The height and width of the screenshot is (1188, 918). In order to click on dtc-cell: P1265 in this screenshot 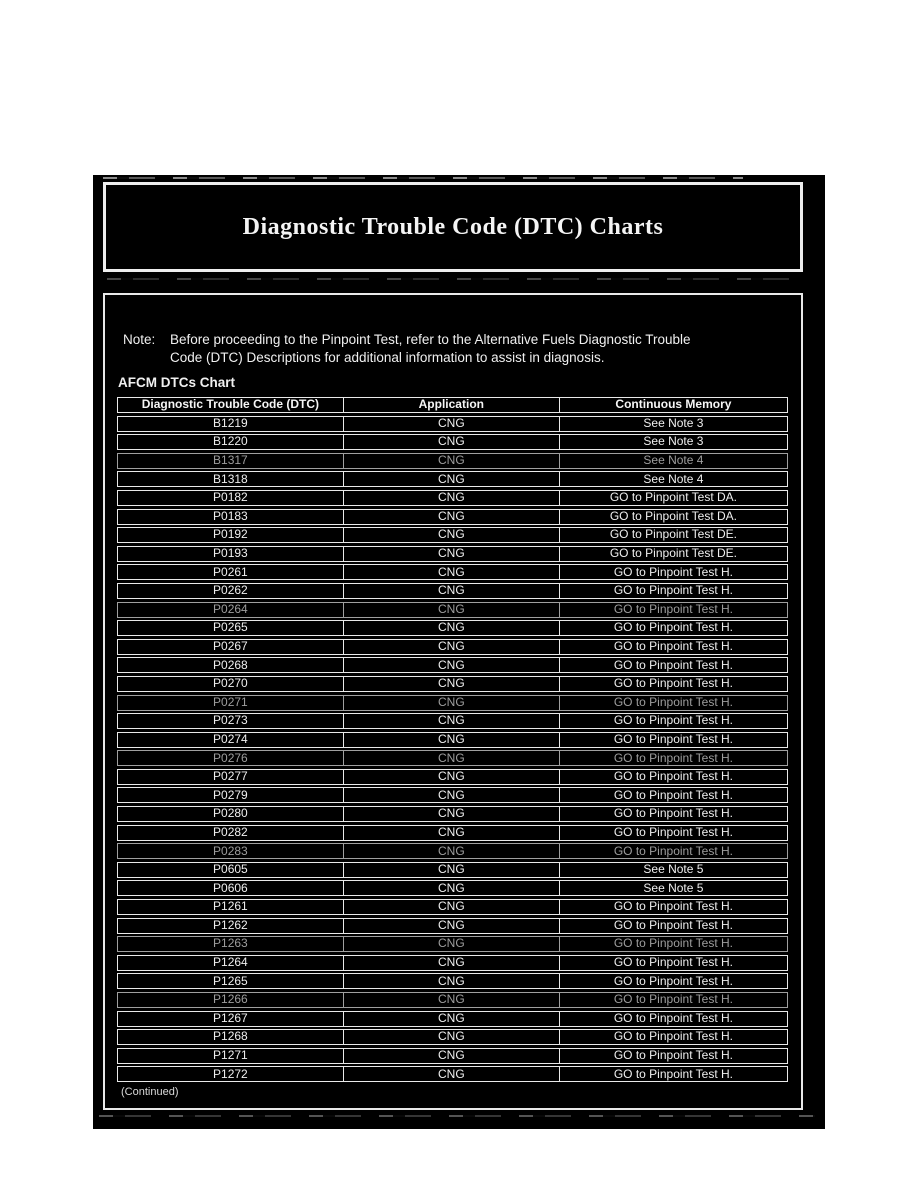, I will do `click(230, 981)`.